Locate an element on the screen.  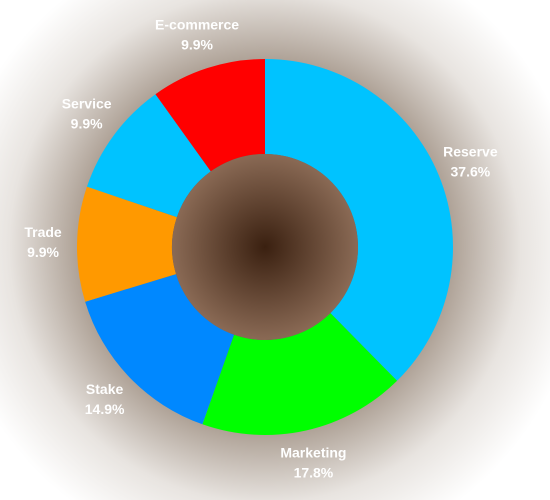
slice-label: Trade is located at coordinates (43, 232).